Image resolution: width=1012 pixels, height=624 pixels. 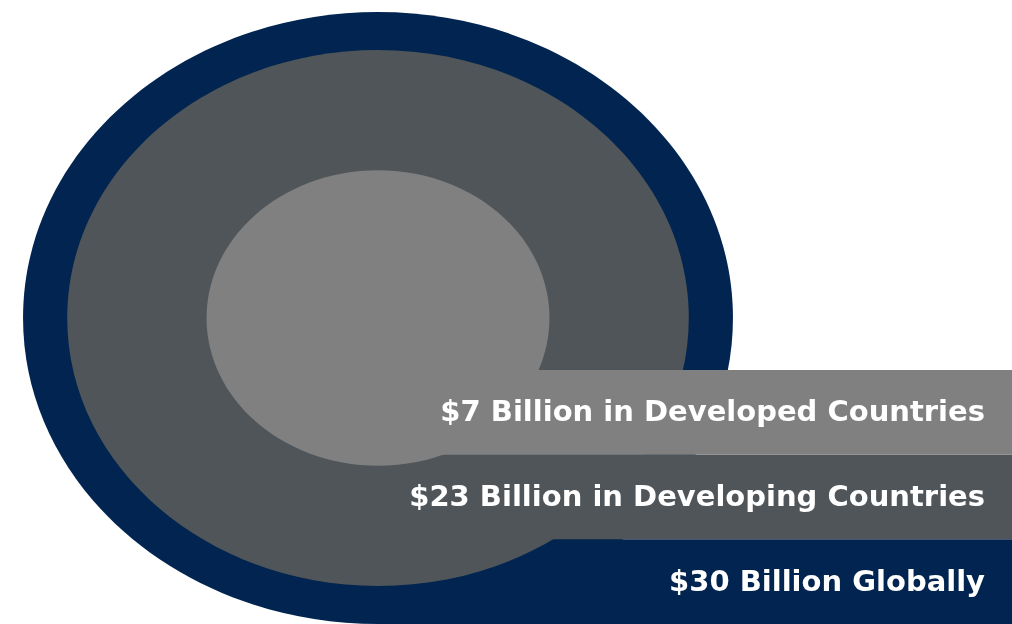 What do you see at coordinates (756, 580) in the screenshot?
I see `data-label: $30 Billion` at bounding box center [756, 580].